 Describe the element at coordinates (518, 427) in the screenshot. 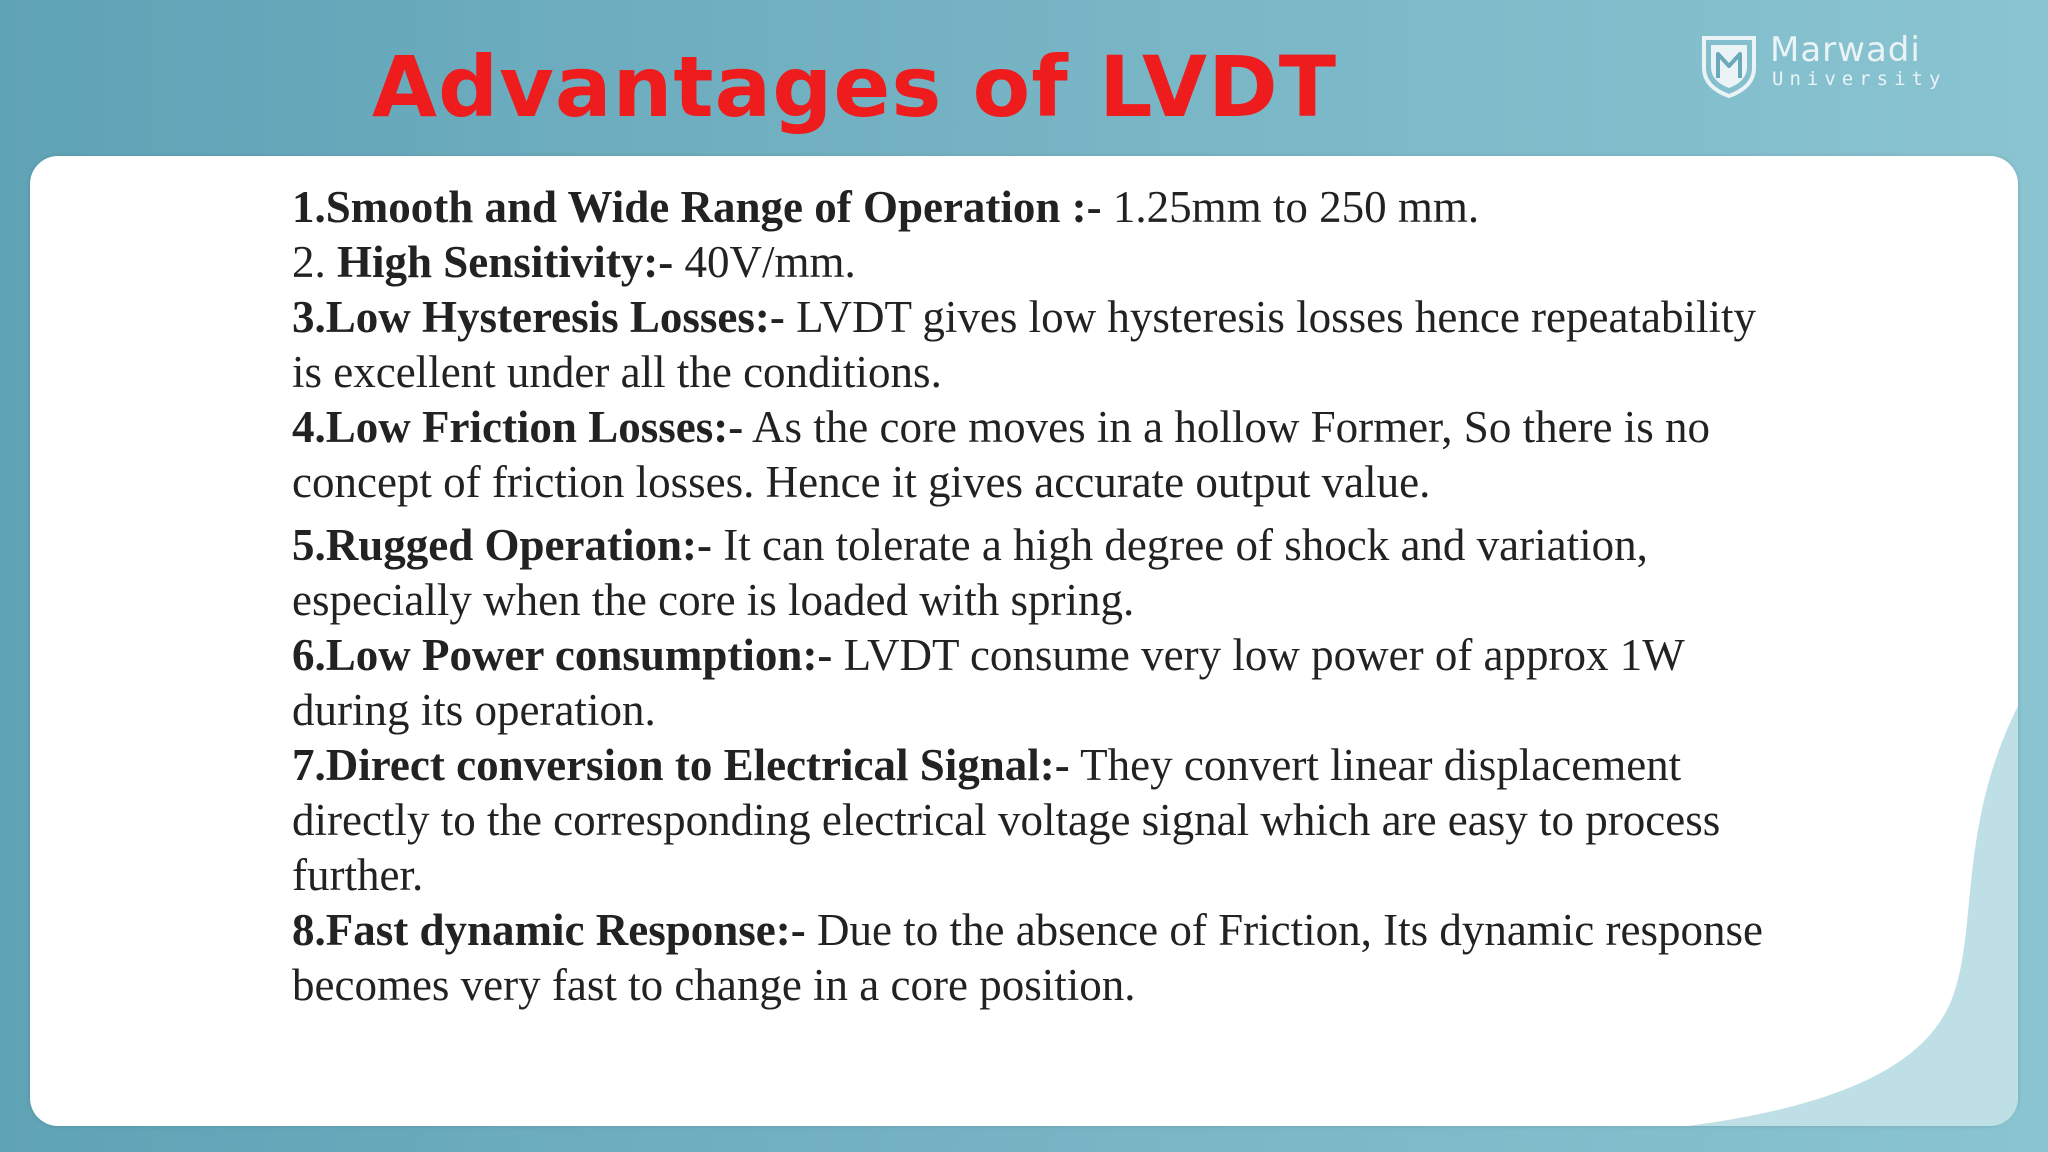

I see `item-heading: 4.Low Friction Losses:-` at that location.